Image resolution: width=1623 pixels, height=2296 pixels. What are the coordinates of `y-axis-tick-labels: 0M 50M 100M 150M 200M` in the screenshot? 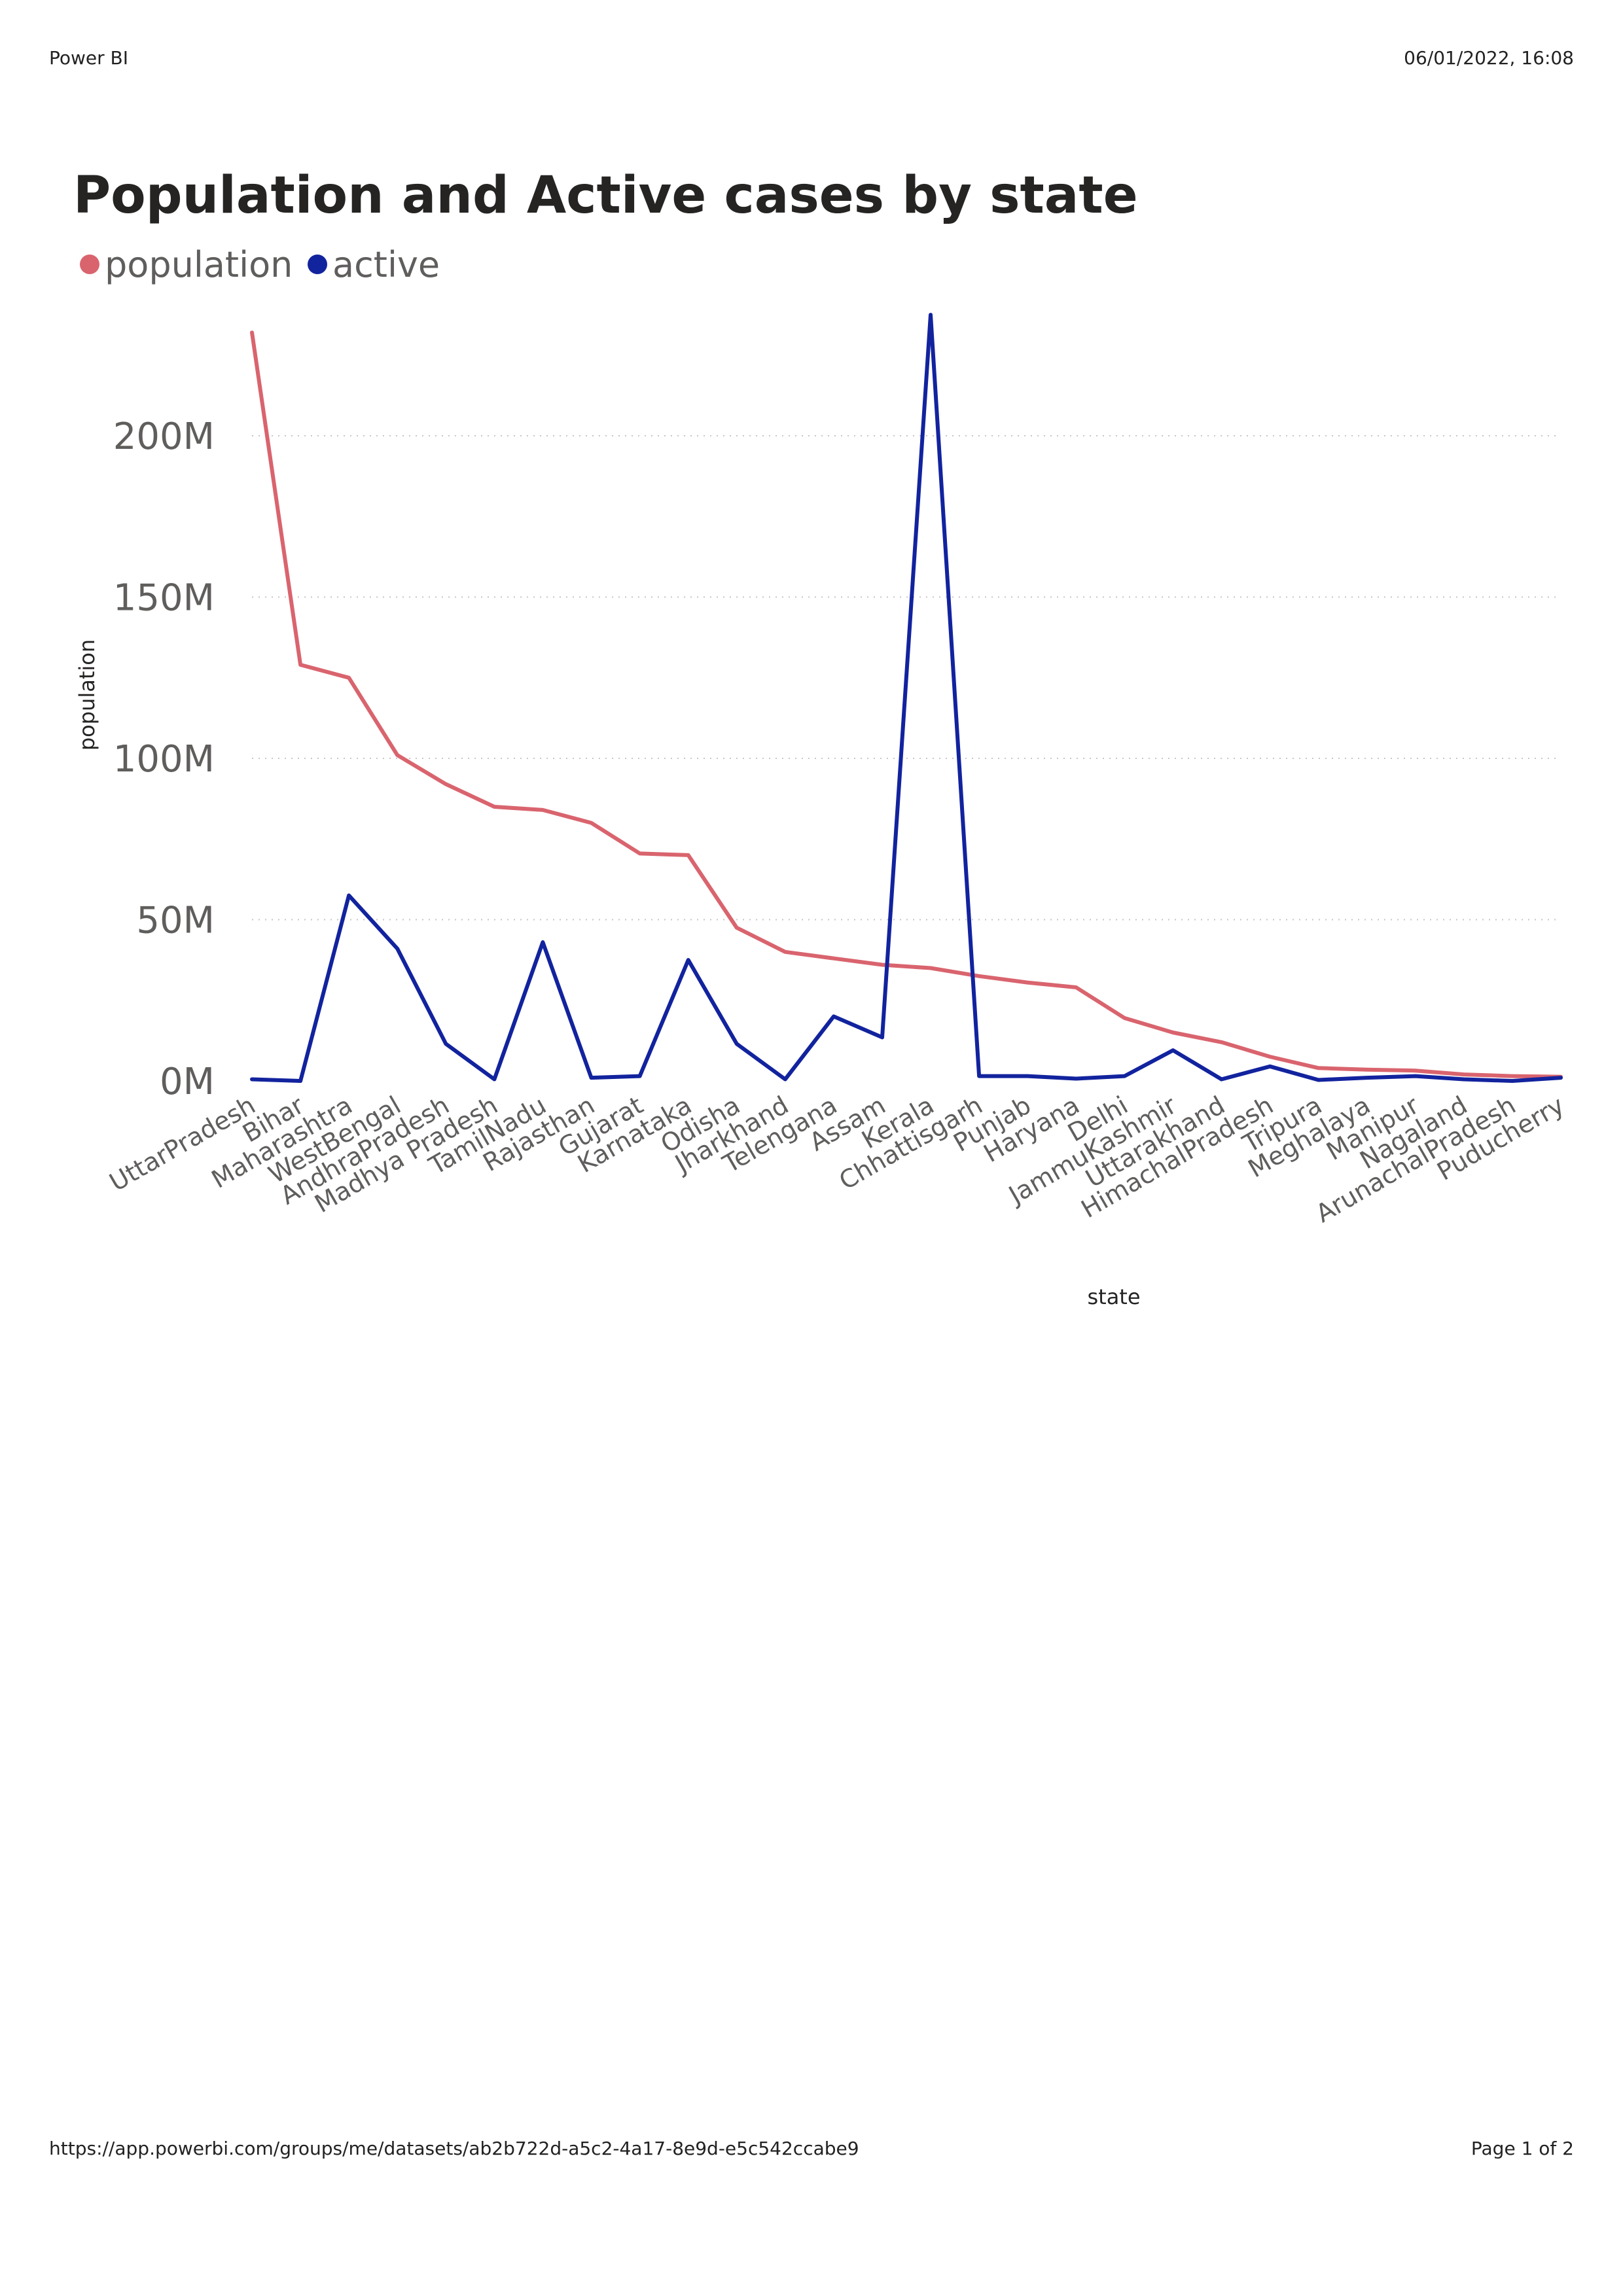 It's located at (164, 759).